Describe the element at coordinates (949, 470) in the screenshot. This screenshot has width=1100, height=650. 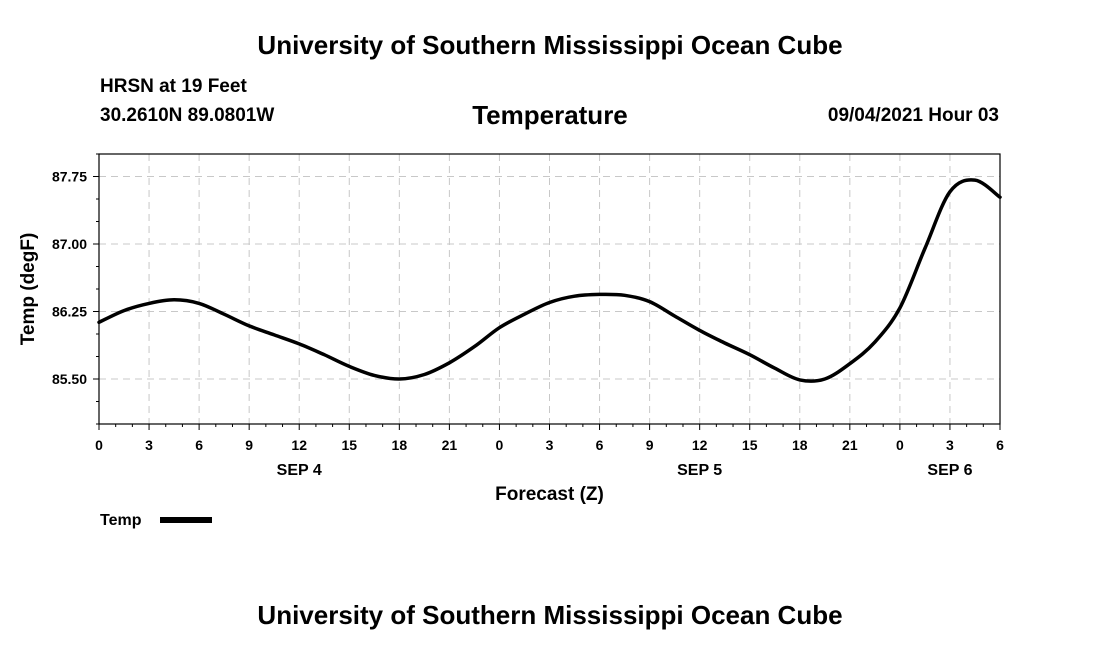
I see `day-label: SEP 6` at that location.